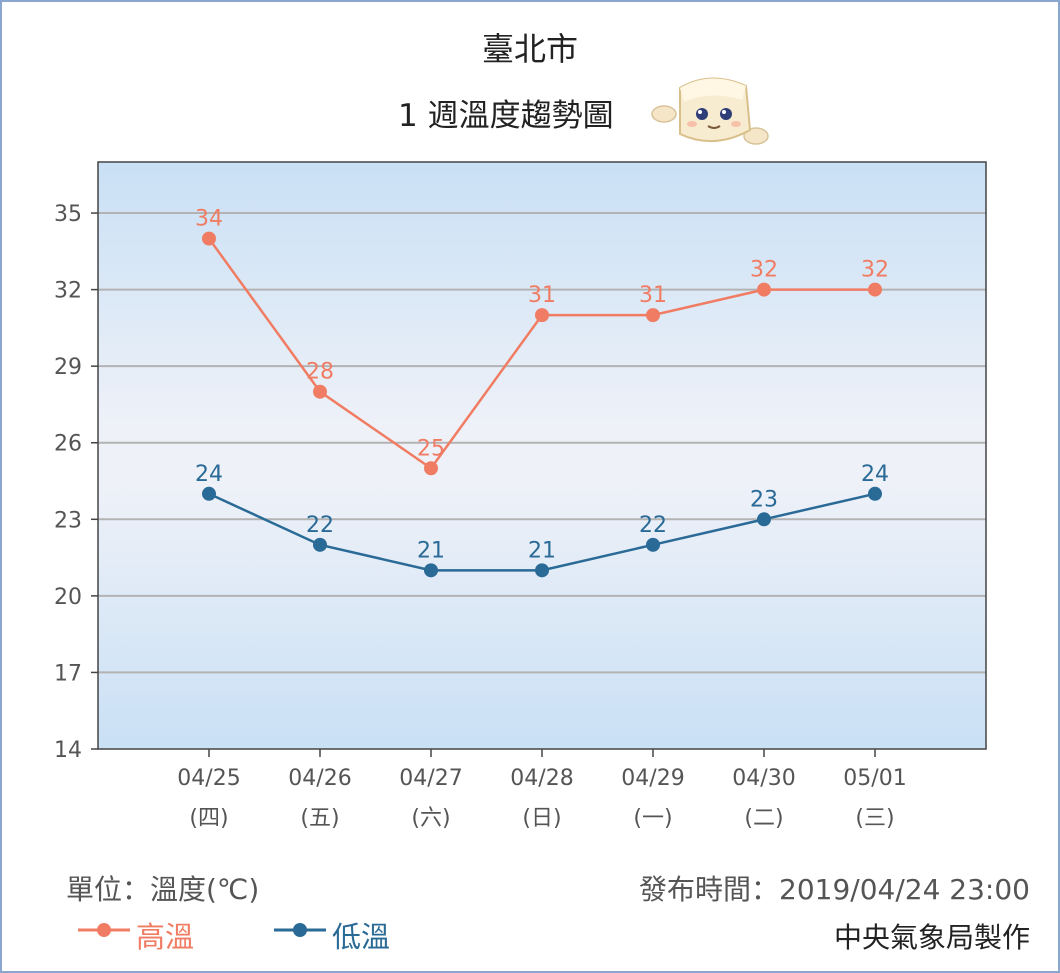 The image size is (1060, 973). I want to click on data-label: 28, so click(320, 372).